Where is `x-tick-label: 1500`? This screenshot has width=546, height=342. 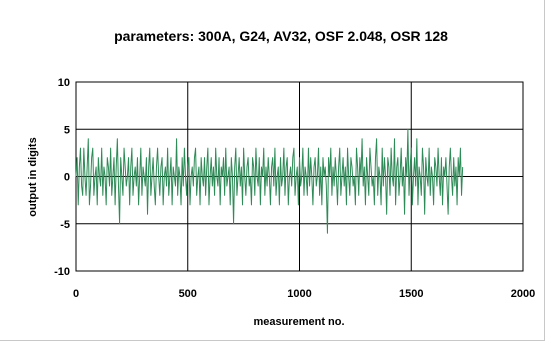 x-tick-label: 1500 is located at coordinates (411, 294).